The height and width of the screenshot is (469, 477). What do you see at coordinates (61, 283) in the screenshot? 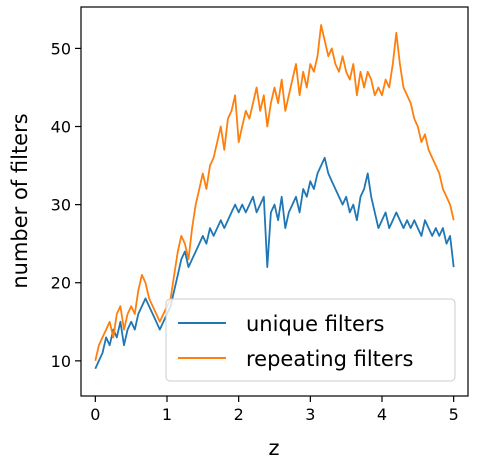
I see `y-tick-label: 20` at bounding box center [61, 283].